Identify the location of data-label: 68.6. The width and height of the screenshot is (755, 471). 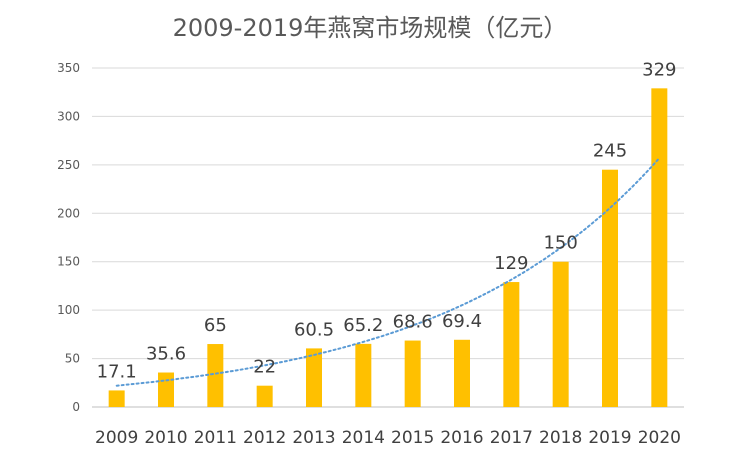
(413, 322).